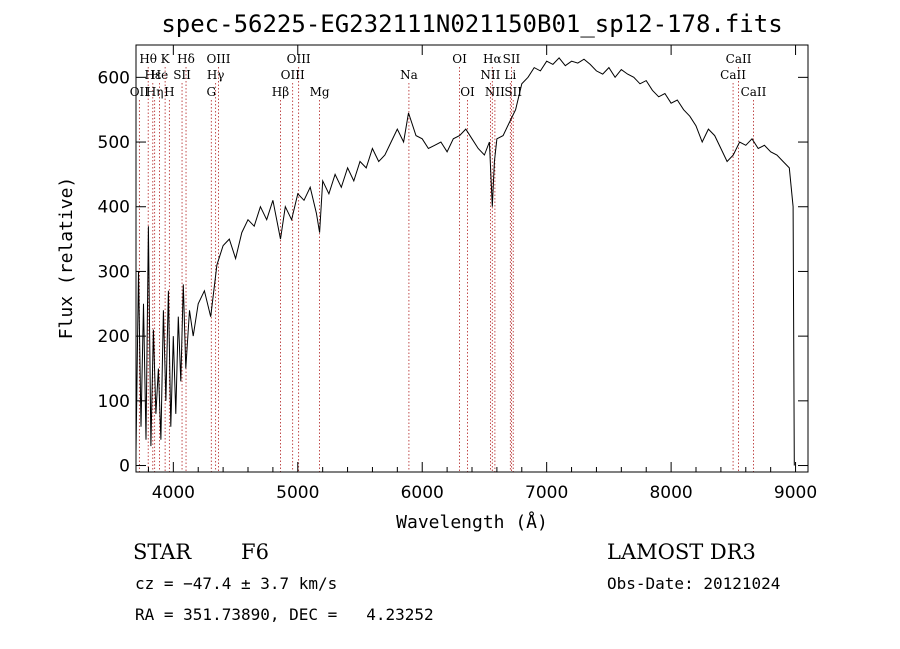 This screenshot has width=900, height=649. I want to click on coordinates: RA = 351.73890, DEC = 4.23252, so click(284, 614).